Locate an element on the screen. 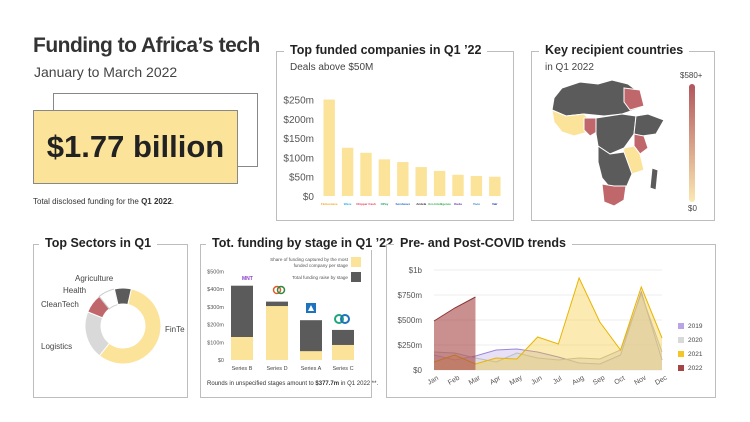  trend-legend-swatch is located at coordinates (681, 326).